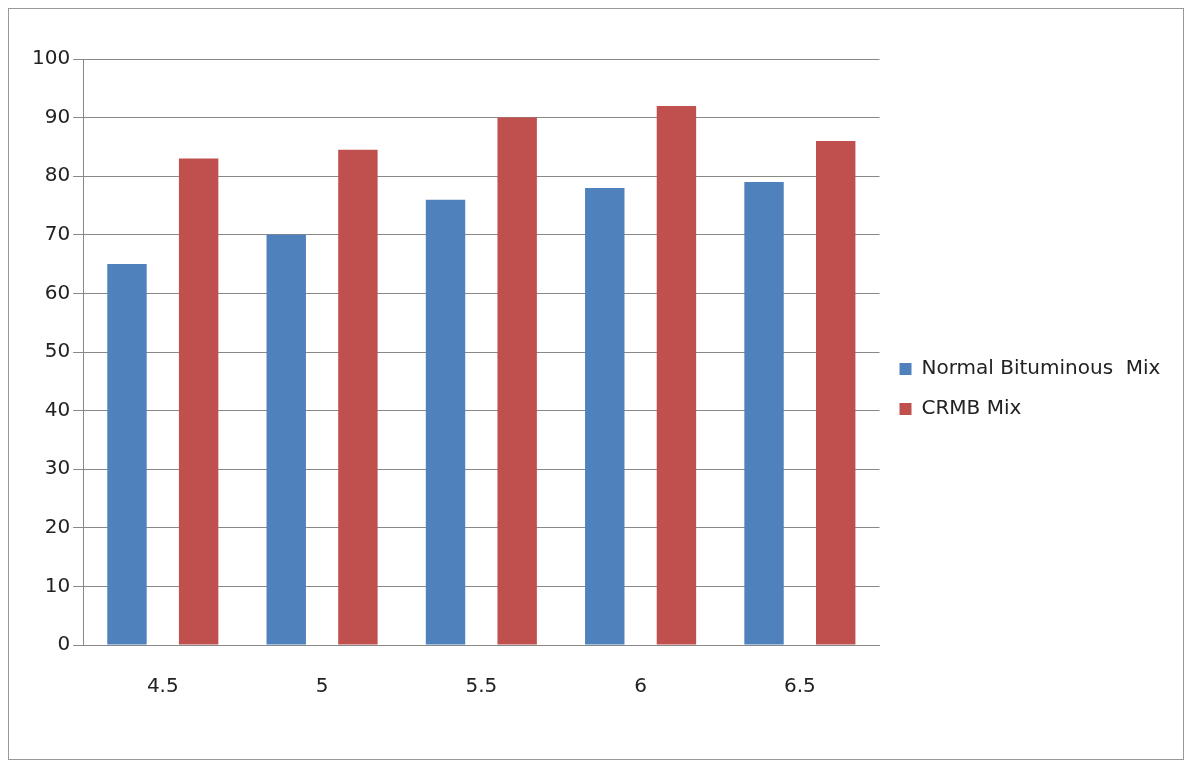 The width and height of the screenshot is (1192, 770). What do you see at coordinates (57, 584) in the screenshot?
I see `y-tick-label: 10` at bounding box center [57, 584].